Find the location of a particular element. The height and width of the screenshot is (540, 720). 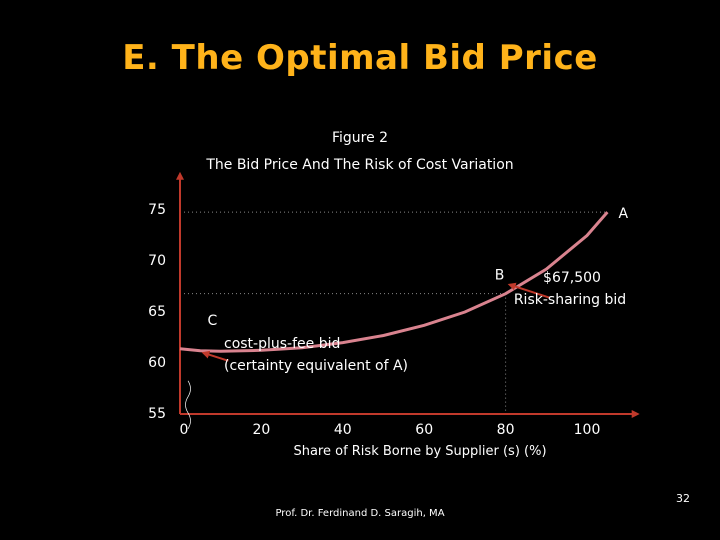

x-tick-label: 20 is located at coordinates (261, 430).